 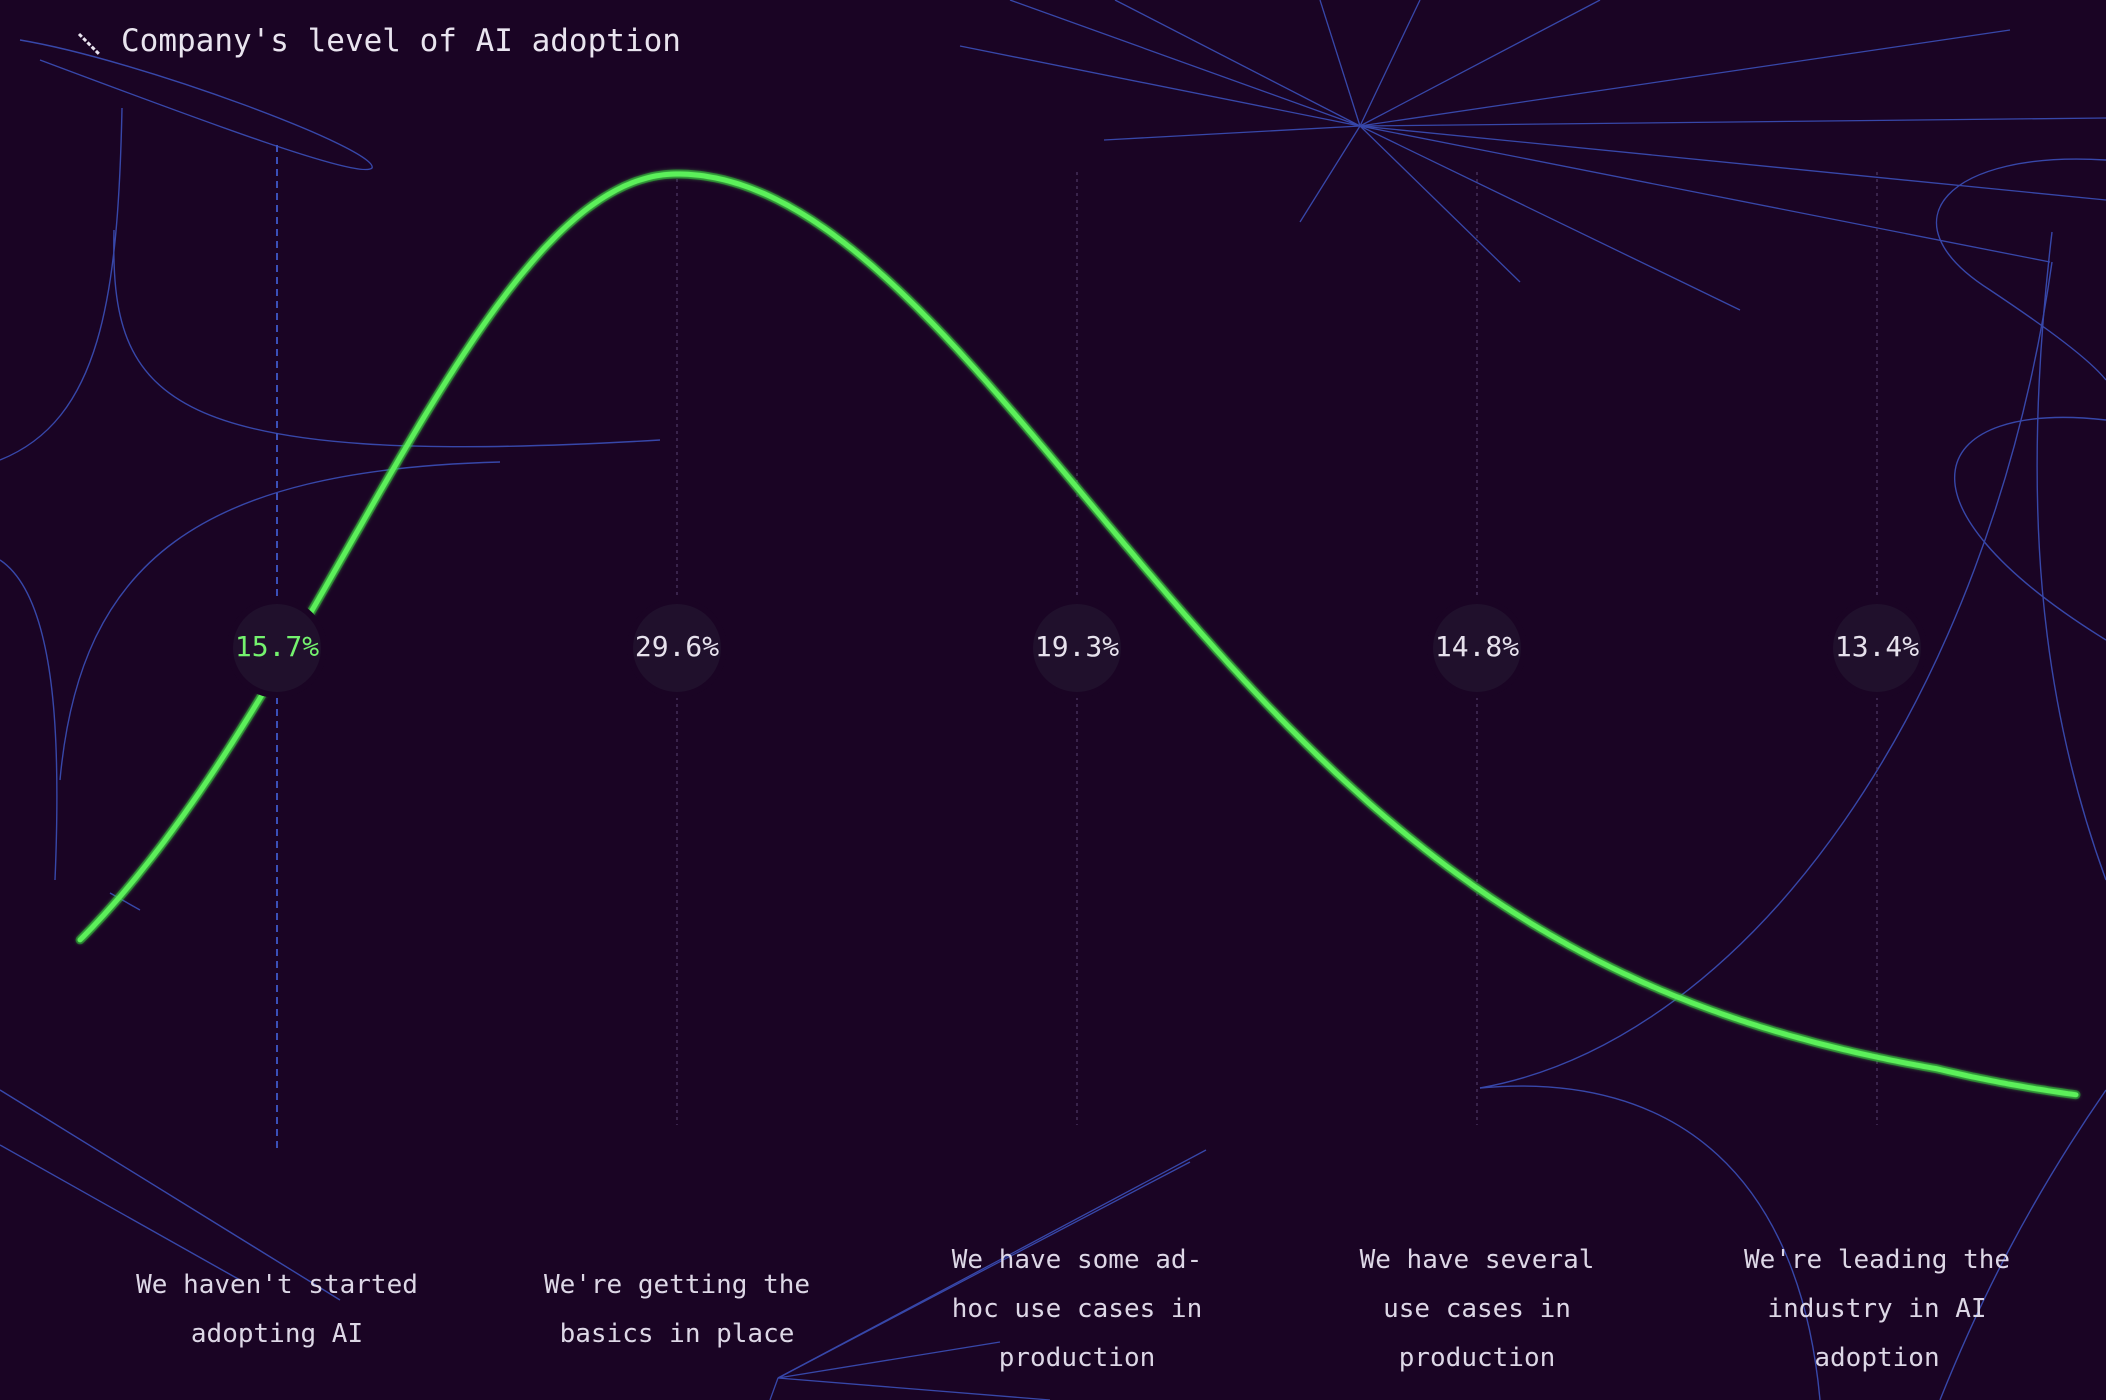 I want to click on chart-header: Company's level of AI adoption, so click(x=379, y=41).